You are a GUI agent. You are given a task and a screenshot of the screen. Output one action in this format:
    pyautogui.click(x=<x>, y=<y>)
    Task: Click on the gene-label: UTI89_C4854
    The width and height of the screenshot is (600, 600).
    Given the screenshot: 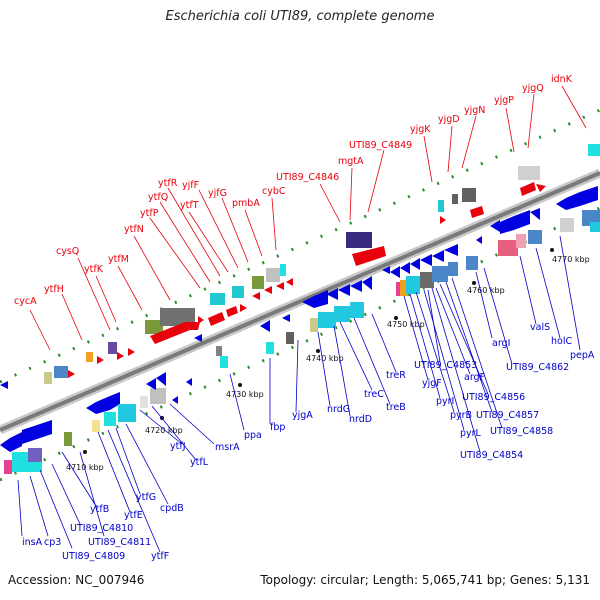 What is the action you would take?
    pyautogui.click(x=491, y=455)
    